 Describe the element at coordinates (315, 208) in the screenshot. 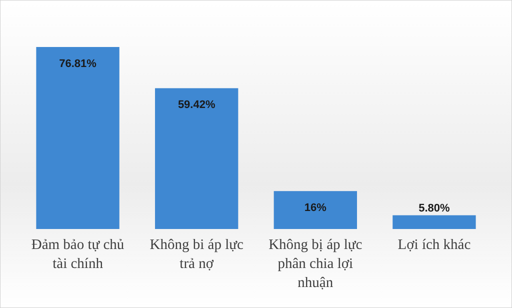

I see `data-label: 16%` at that location.